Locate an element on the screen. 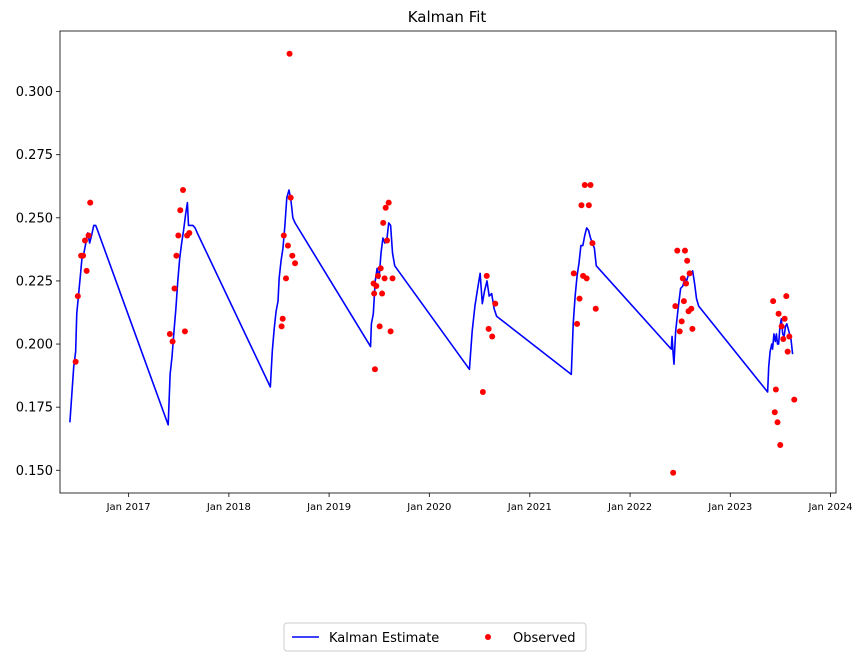 The width and height of the screenshot is (863, 660). y-tick-label: 0.200 is located at coordinates (34, 345).